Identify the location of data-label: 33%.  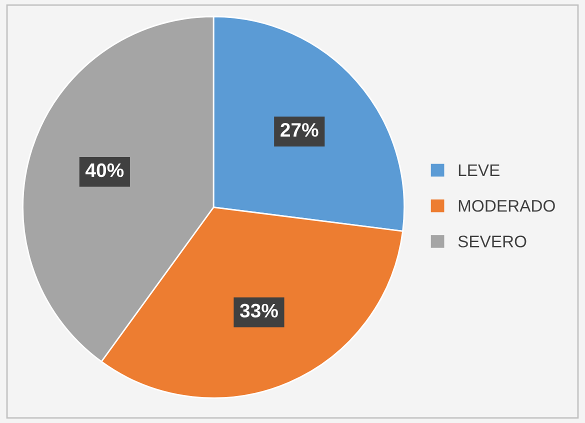
(259, 311).